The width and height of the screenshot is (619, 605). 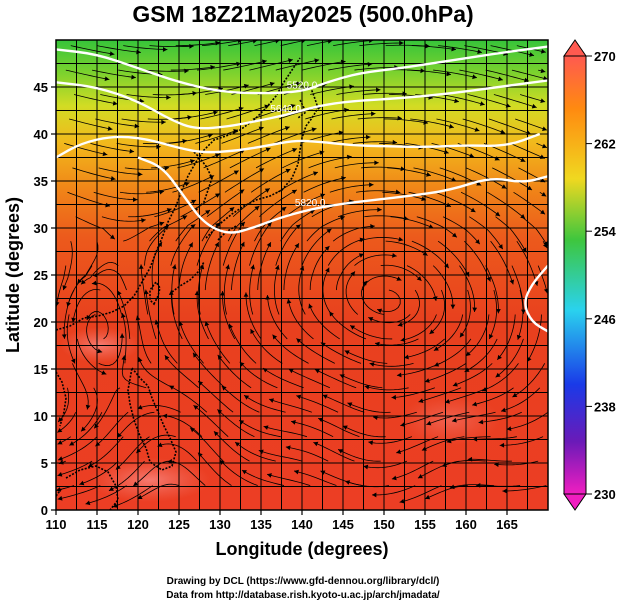 I want to click on colorbar-bar, so click(x=575, y=275).